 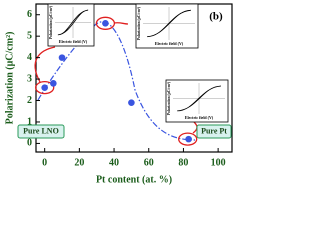 What do you see at coordinates (44, 162) in the screenshot?
I see `x-tick-label: 0` at bounding box center [44, 162].